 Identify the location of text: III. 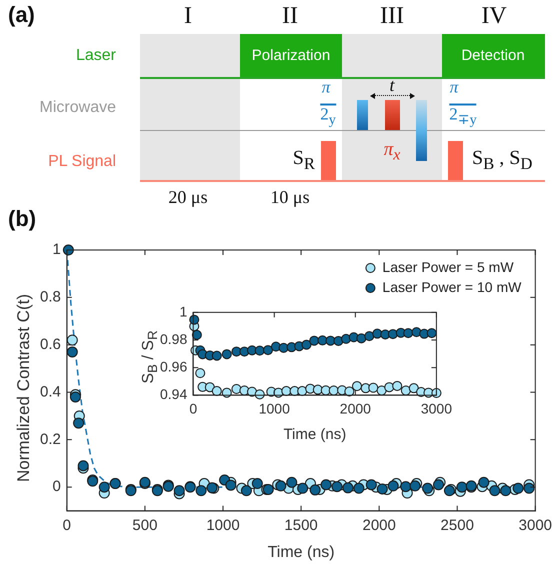
(392, 16).